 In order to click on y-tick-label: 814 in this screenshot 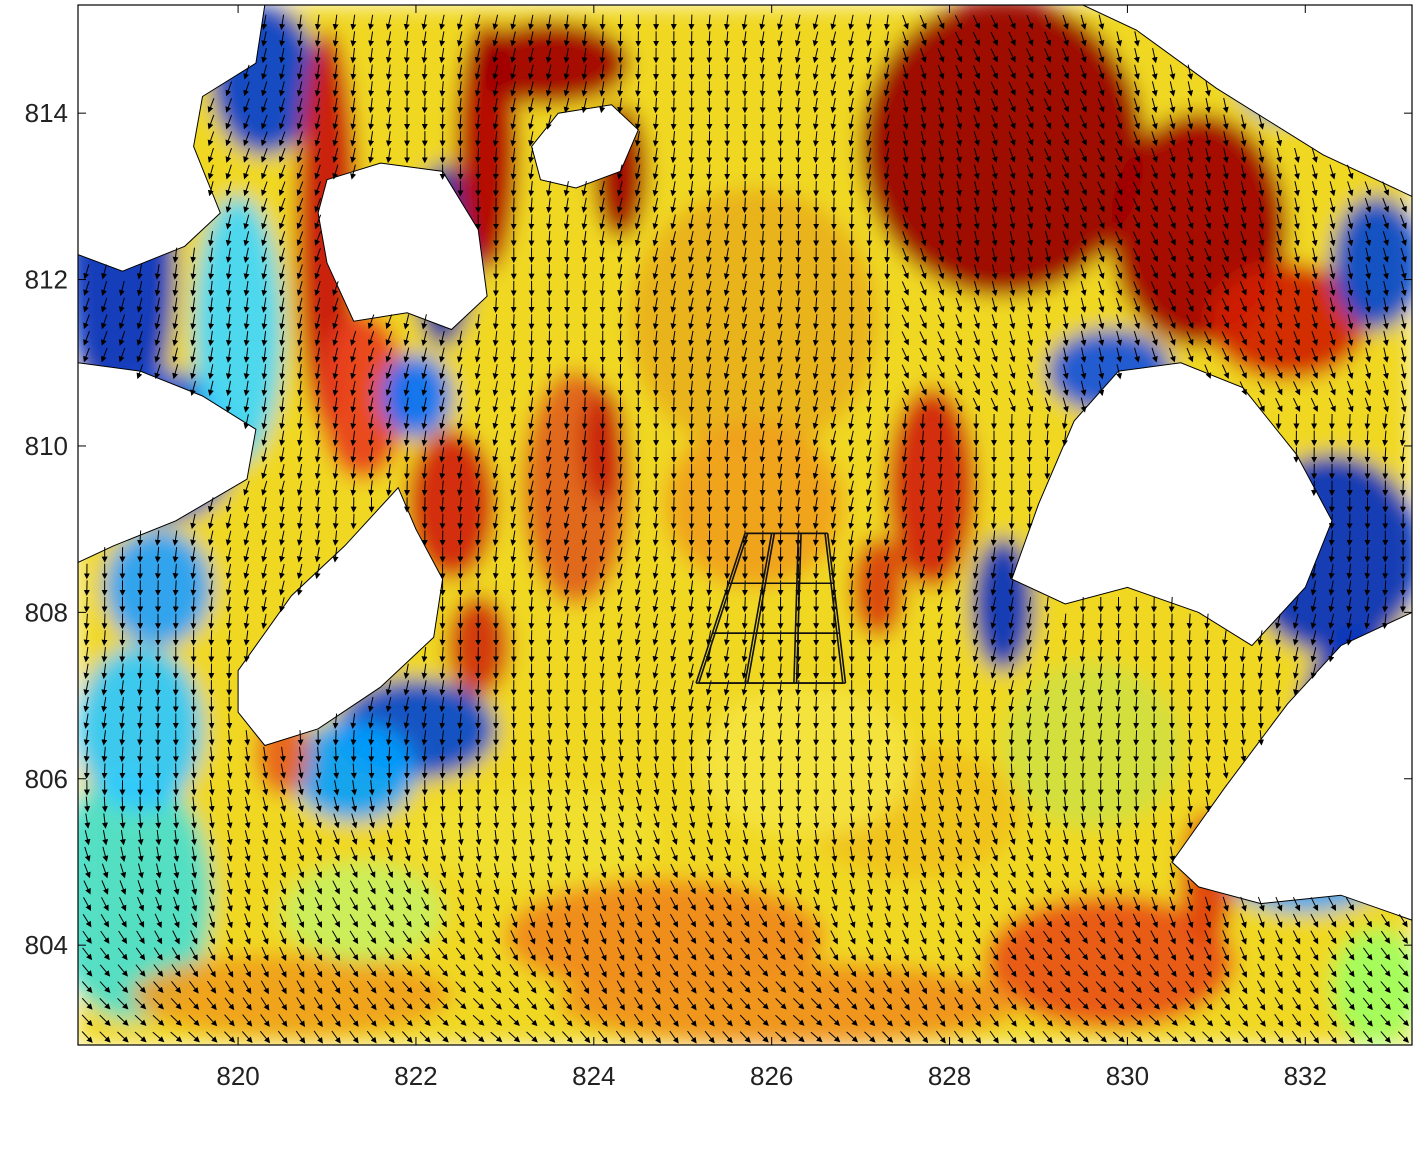, I will do `click(46, 113)`.